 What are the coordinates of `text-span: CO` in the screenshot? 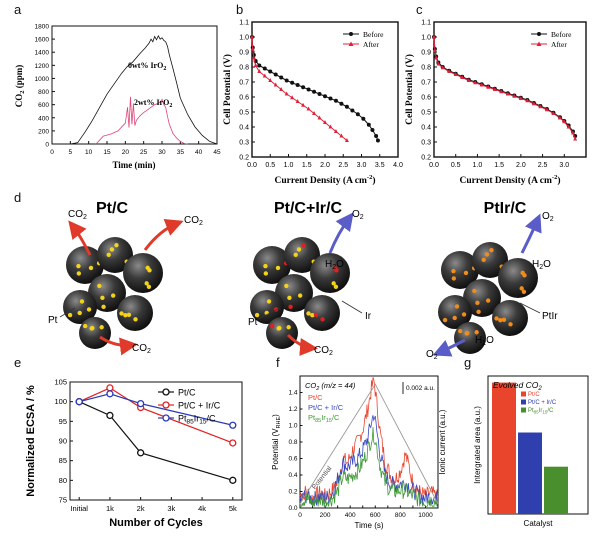 It's located at (75, 214).